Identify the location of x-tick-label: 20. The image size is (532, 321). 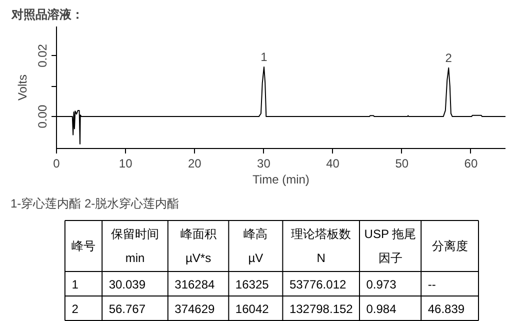
(195, 163).